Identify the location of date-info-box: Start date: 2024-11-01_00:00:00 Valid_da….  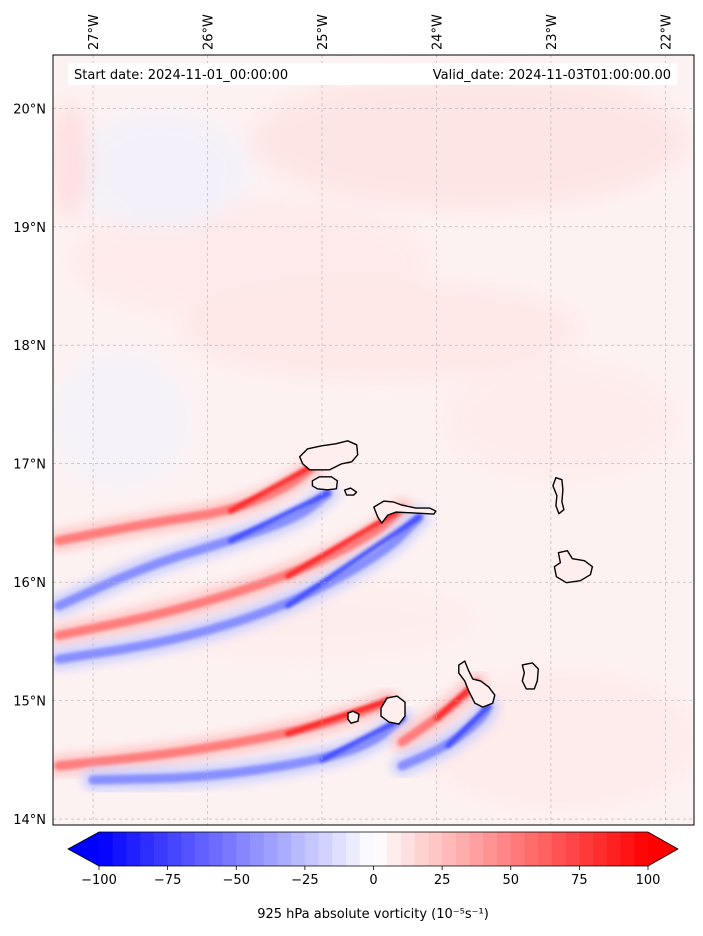
(372, 74).